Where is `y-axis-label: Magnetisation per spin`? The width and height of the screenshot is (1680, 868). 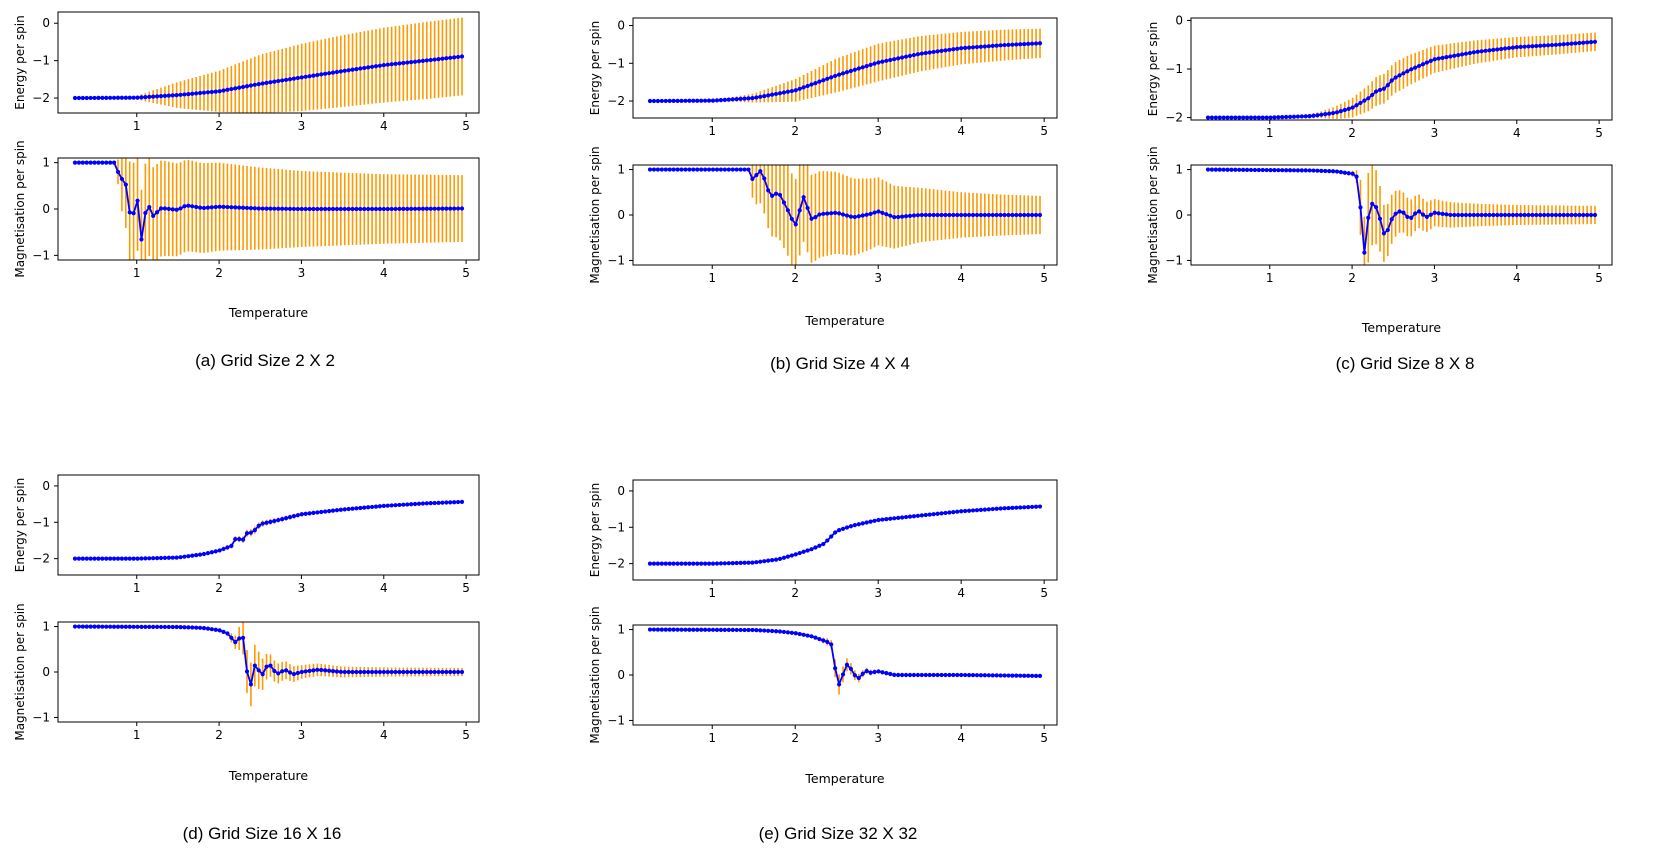
y-axis-label: Magnetisation per spin is located at coordinates (20, 208).